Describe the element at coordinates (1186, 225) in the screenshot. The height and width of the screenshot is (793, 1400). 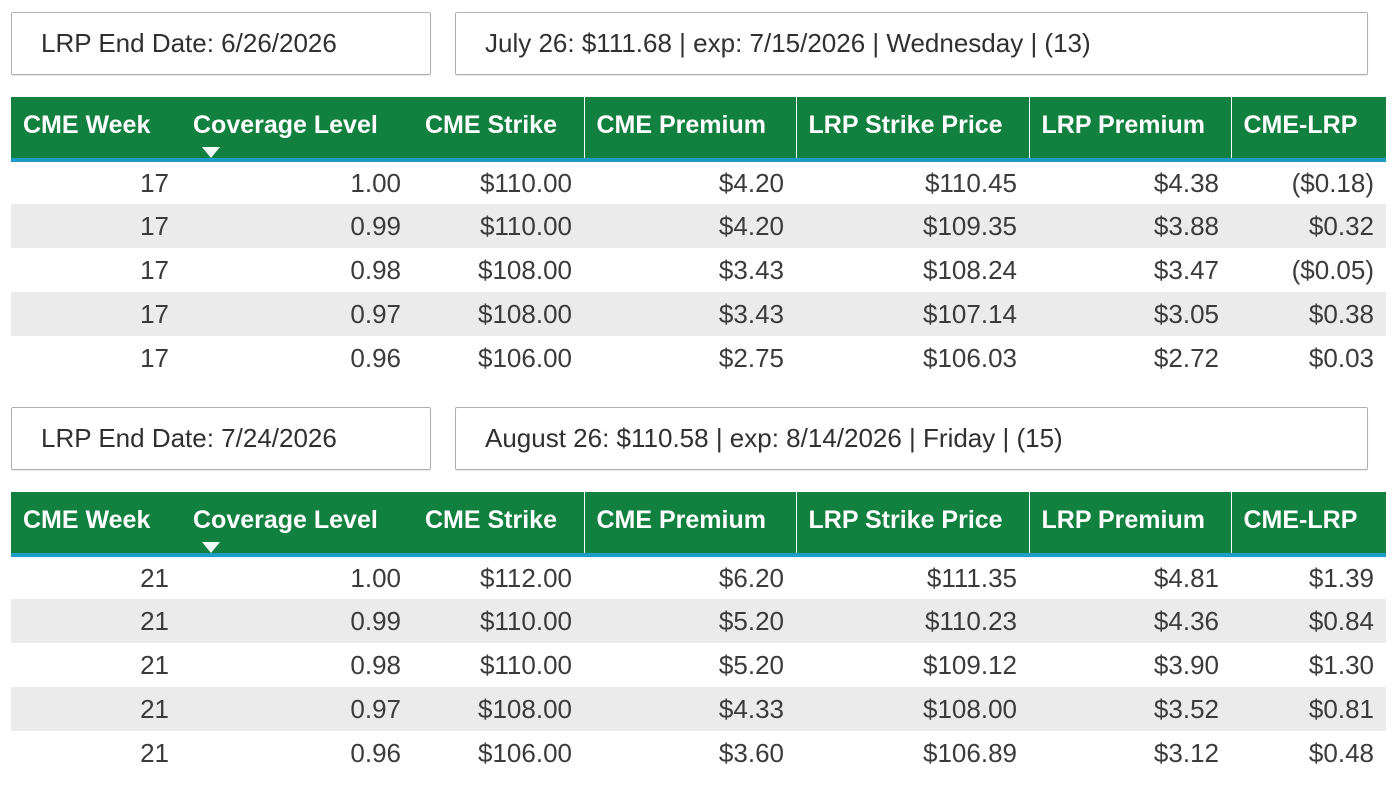
I see `table-cell: $3.88` at that location.